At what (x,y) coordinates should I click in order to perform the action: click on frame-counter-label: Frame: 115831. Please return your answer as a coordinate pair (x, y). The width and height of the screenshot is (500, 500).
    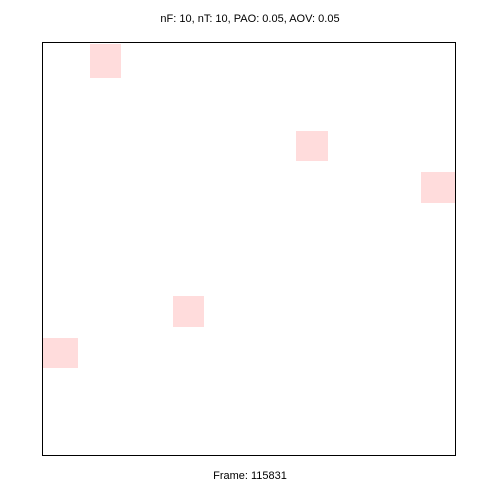
    Looking at the image, I should click on (250, 476).